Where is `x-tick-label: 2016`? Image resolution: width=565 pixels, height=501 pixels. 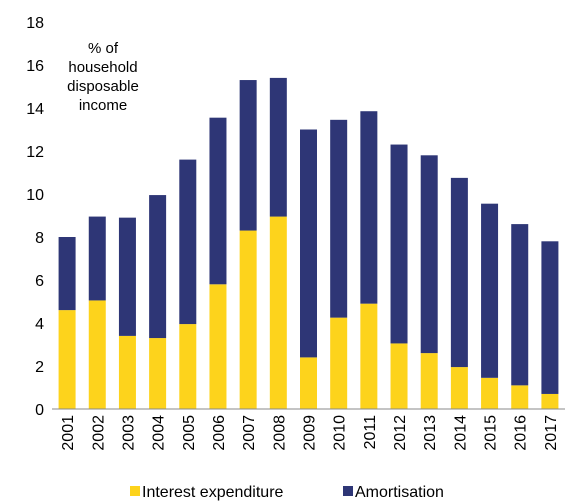 x-tick-label: 2016 is located at coordinates (521, 433).